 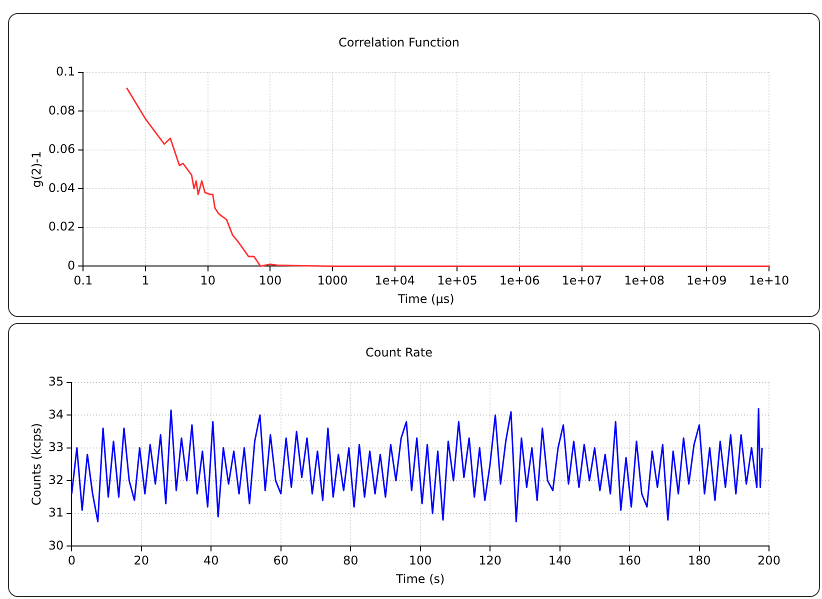 I want to click on x-tick-label: 60, so click(x=281, y=561).